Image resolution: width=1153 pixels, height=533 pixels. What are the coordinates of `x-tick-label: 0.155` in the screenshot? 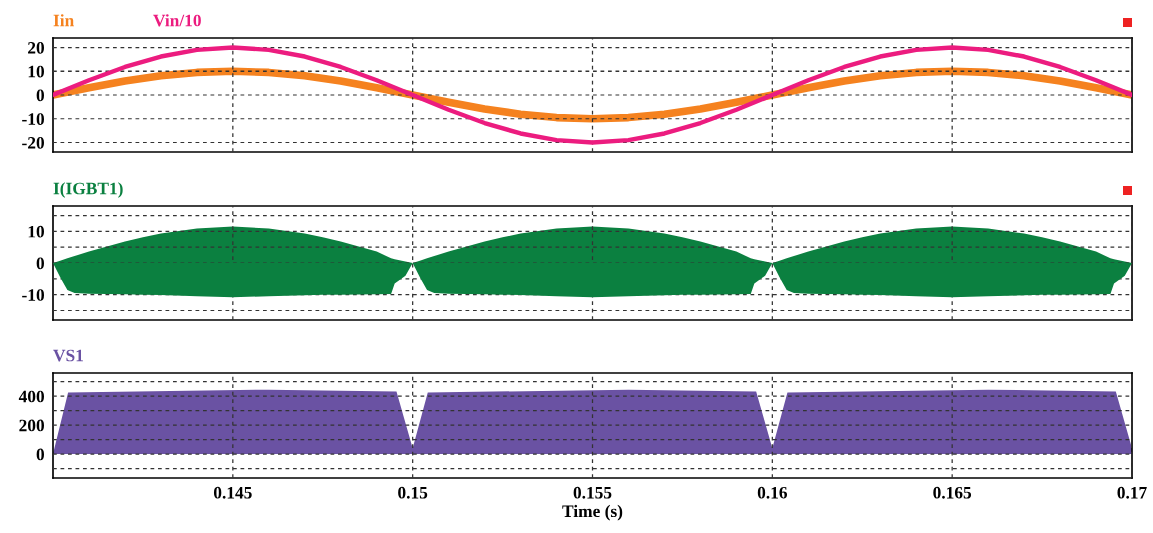 It's located at (592, 492).